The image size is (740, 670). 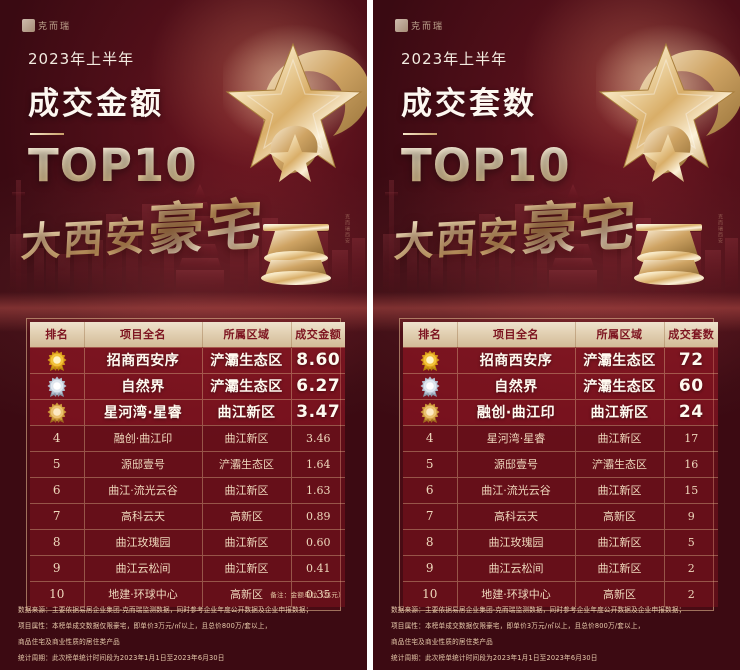 What do you see at coordinates (318, 567) in the screenshot?
I see `cell-value: 0.41` at bounding box center [318, 567].